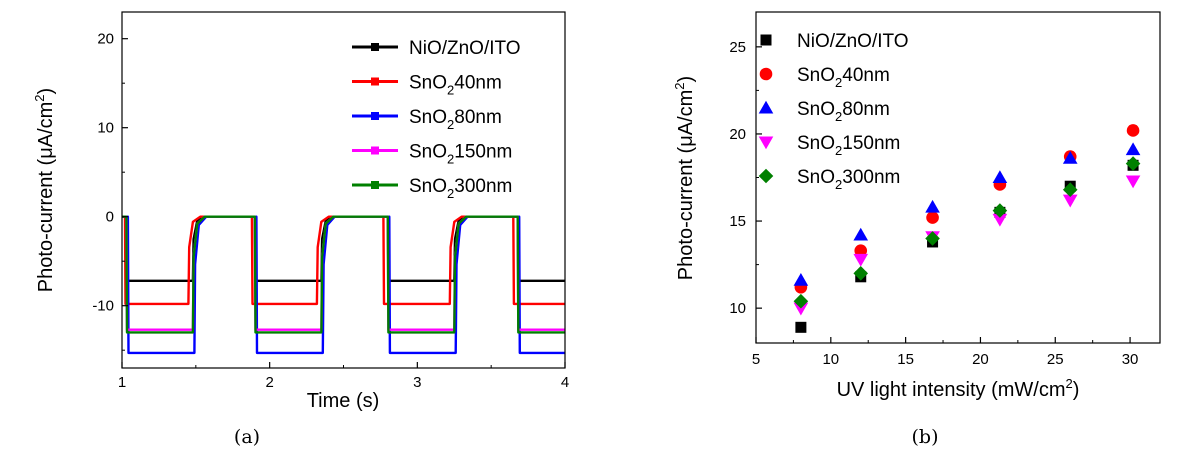 Image resolution: width=1196 pixels, height=471 pixels. Describe the element at coordinates (766, 176) in the screenshot. I see `panel-b-legend-marker-sno2-300nm` at that location.